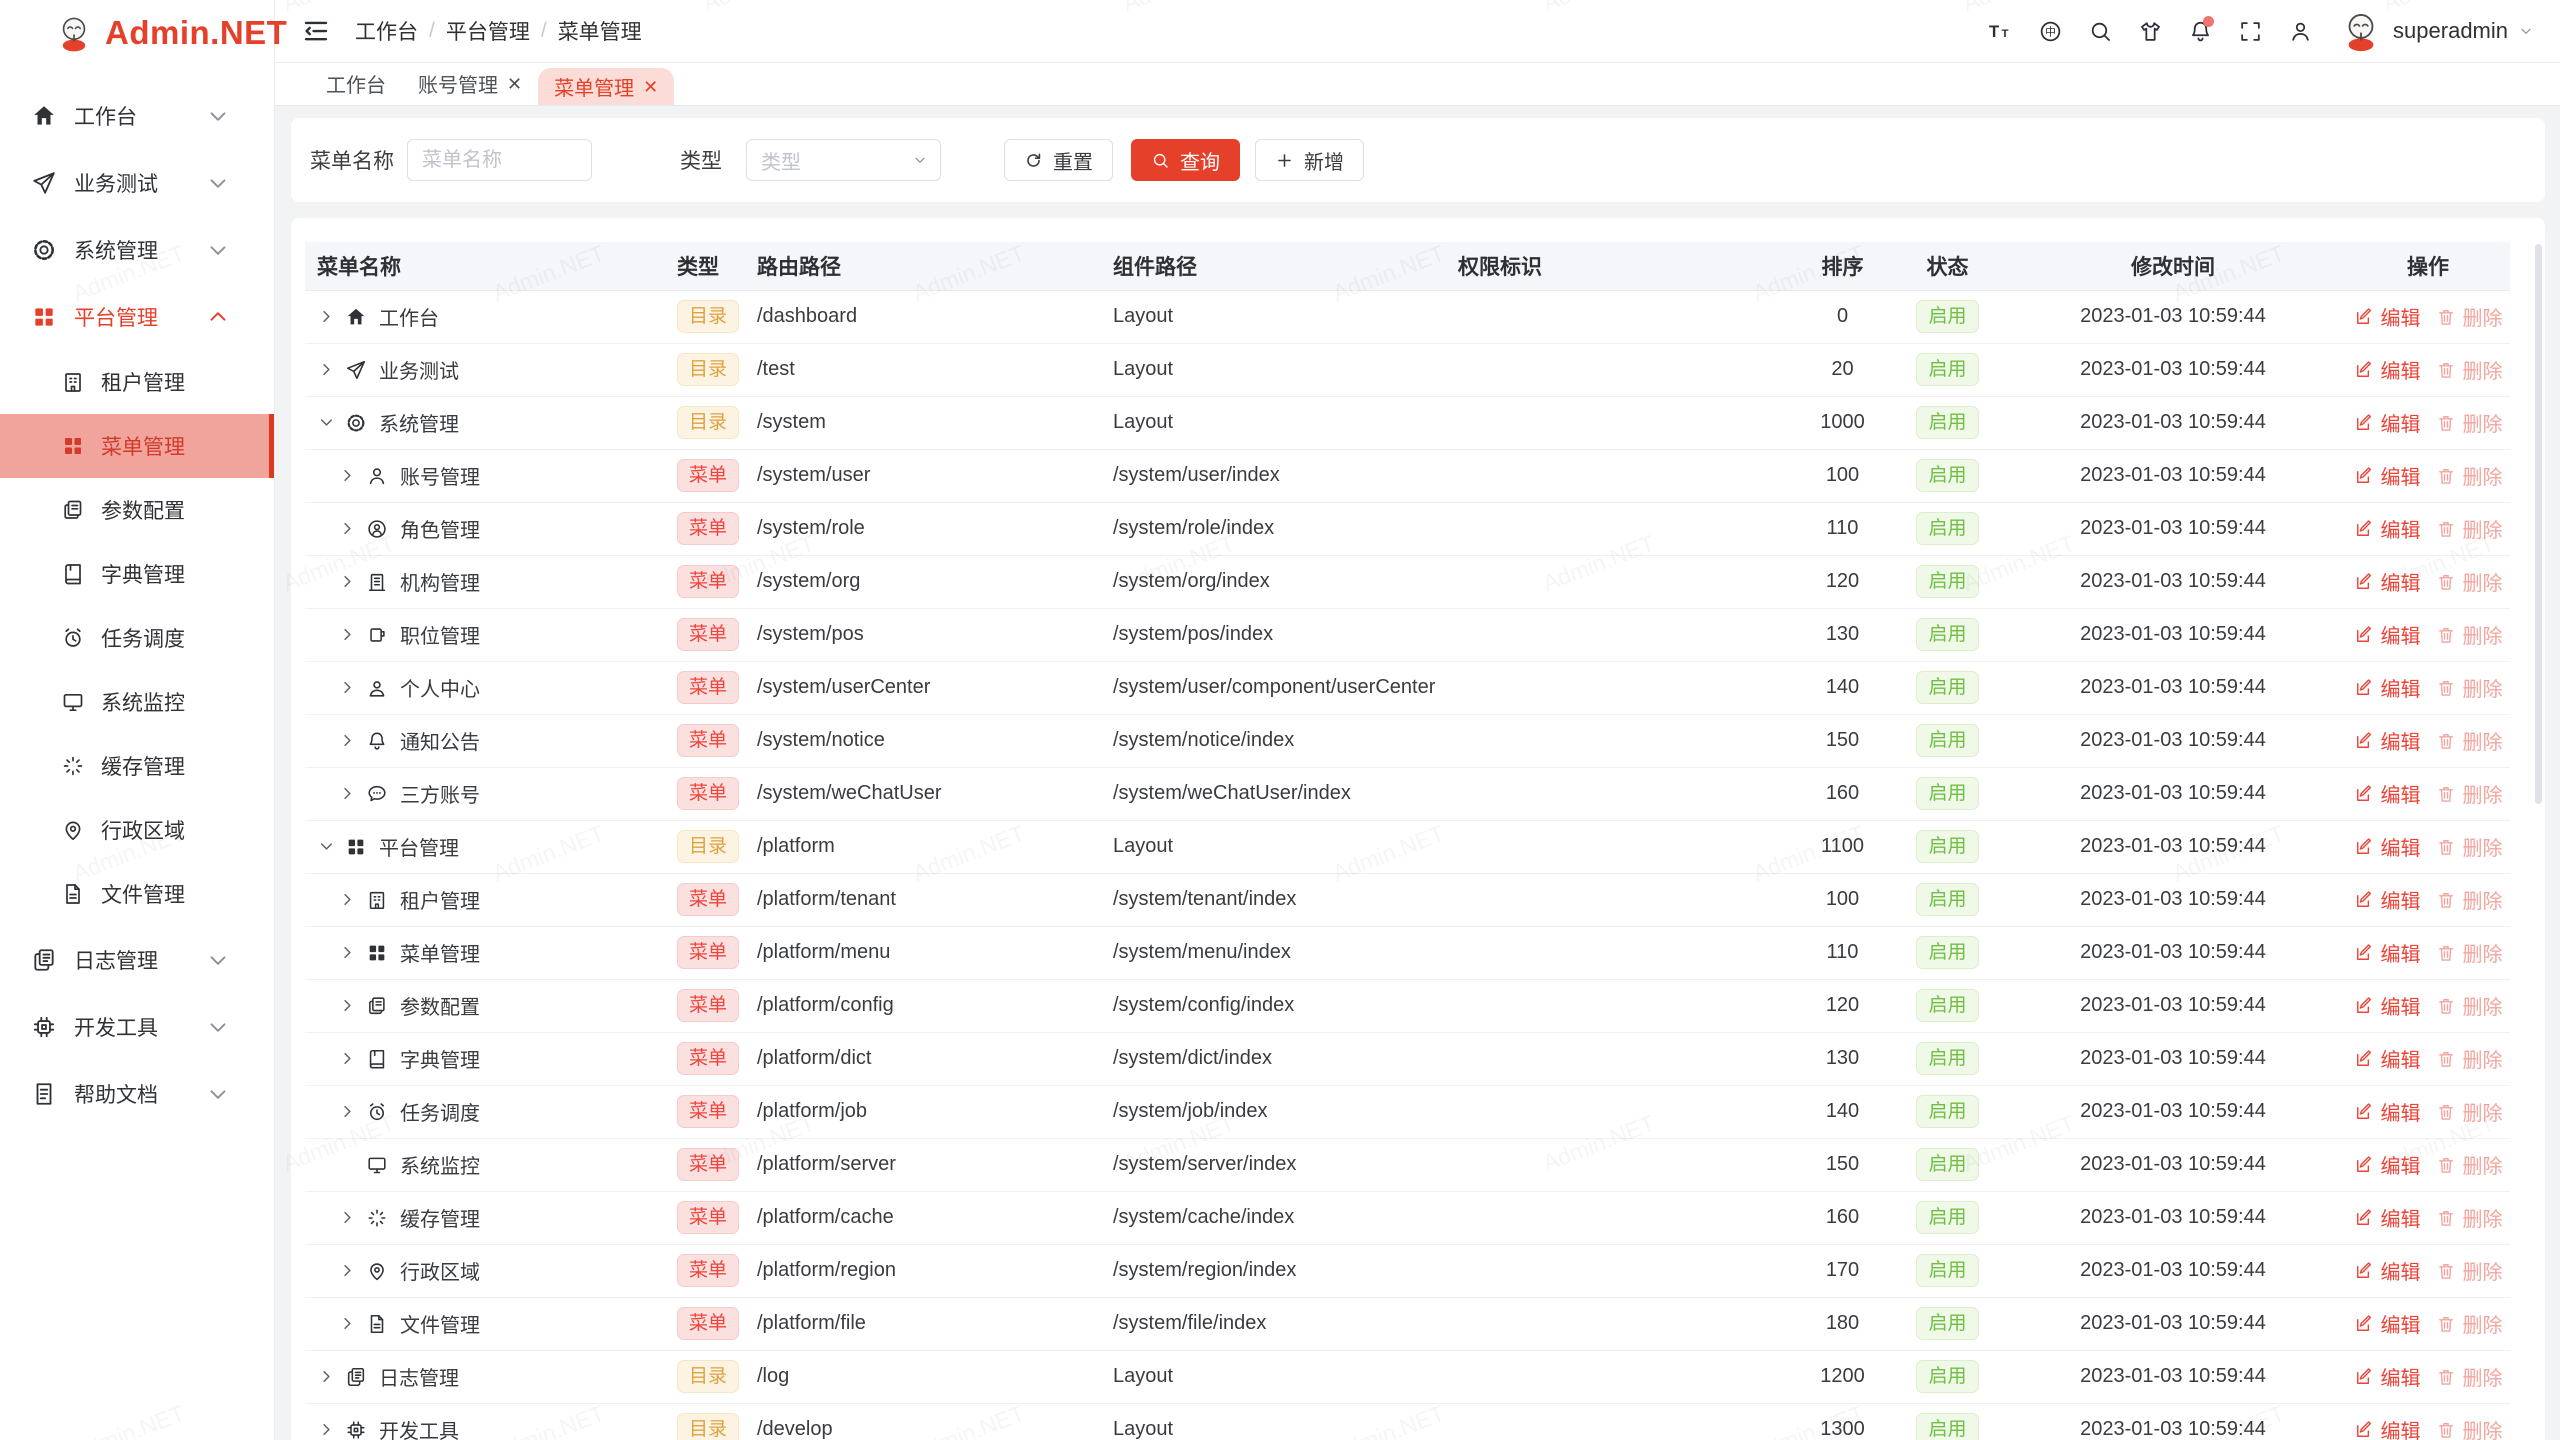 The height and width of the screenshot is (1440, 2560). Describe the element at coordinates (137, 959) in the screenshot. I see `sidebar-item-4: 日志管理` at that location.